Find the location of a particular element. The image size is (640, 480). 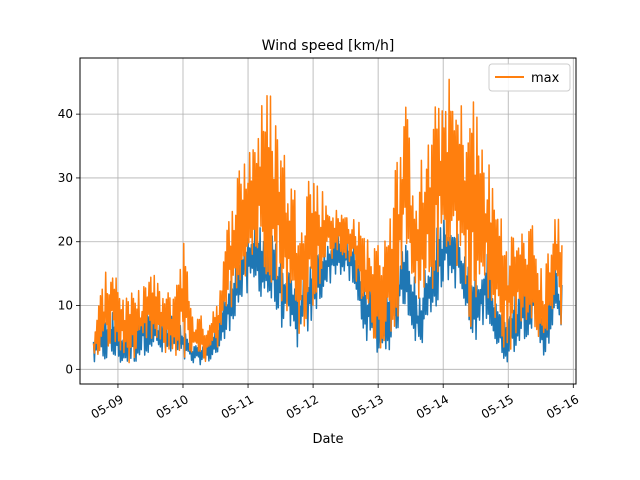

legend: max is located at coordinates (529, 77).